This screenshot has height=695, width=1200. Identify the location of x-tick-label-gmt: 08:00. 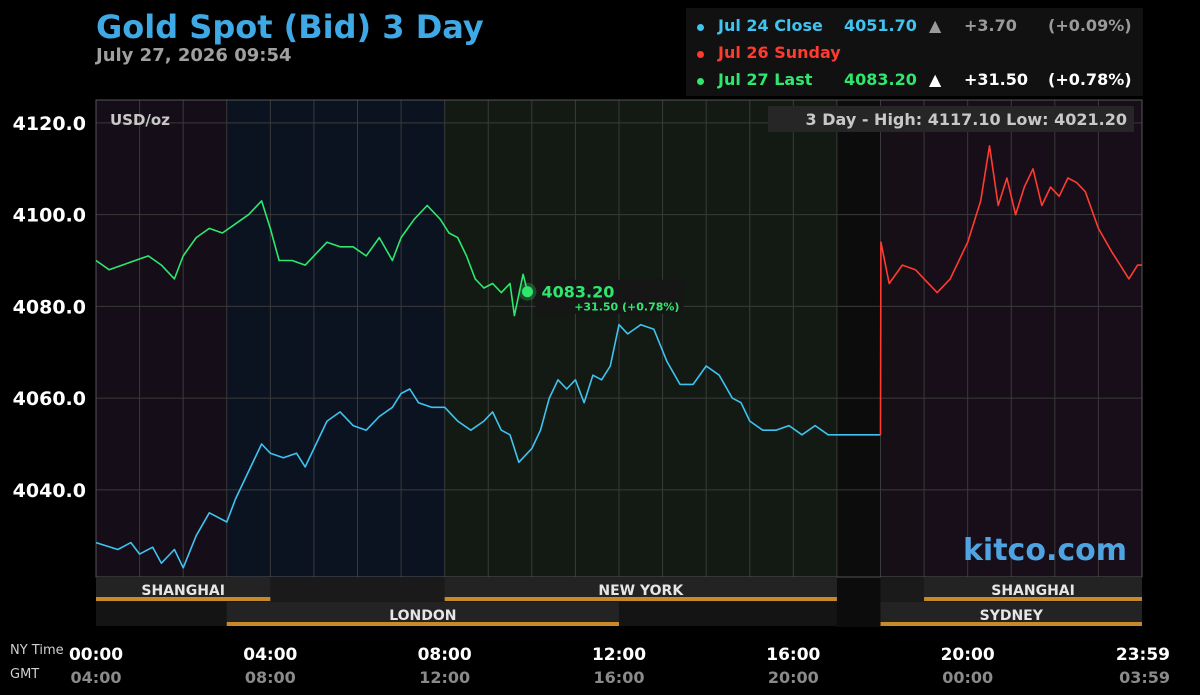
(270, 677).